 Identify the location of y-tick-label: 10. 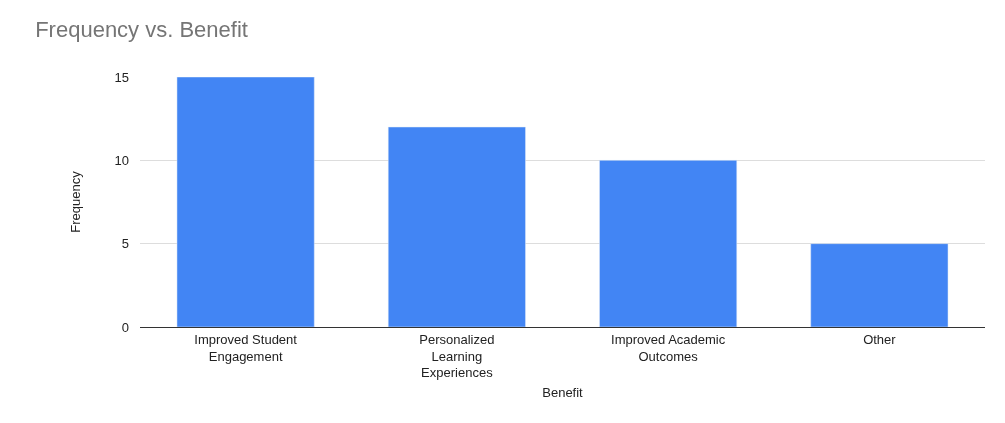
(121, 160).